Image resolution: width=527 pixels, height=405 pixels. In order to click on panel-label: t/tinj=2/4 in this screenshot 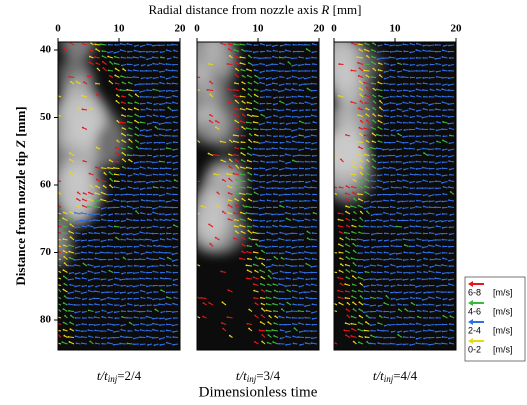, I will do `click(119, 376)`.